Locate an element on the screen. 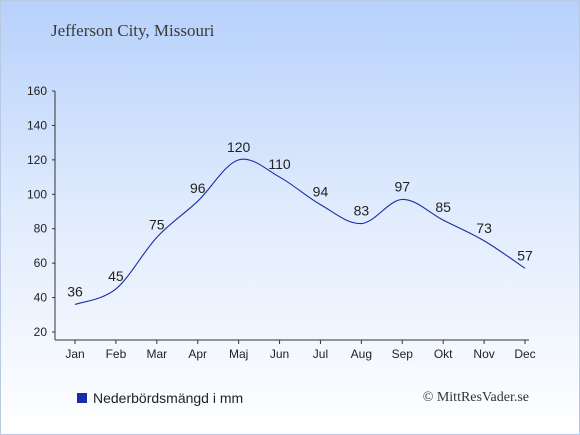 The width and height of the screenshot is (580, 435). x-tick-label: Aug is located at coordinates (361, 354).